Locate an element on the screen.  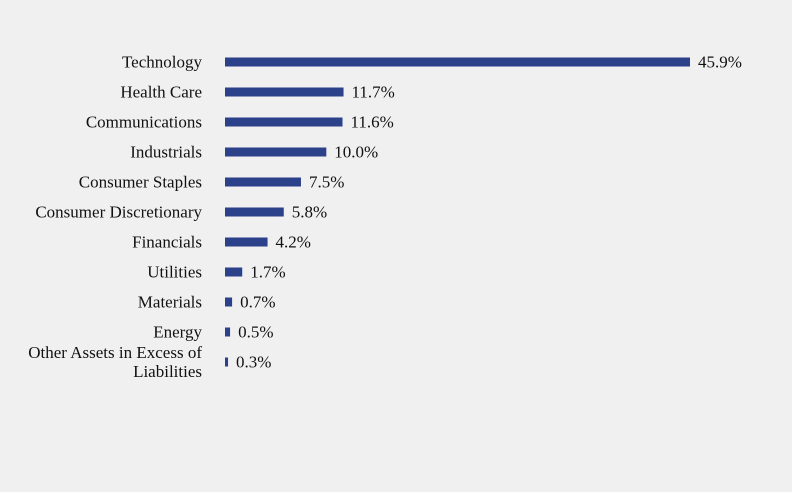
category-label-consumer-staples: Consumer Staples is located at coordinates (140, 182).